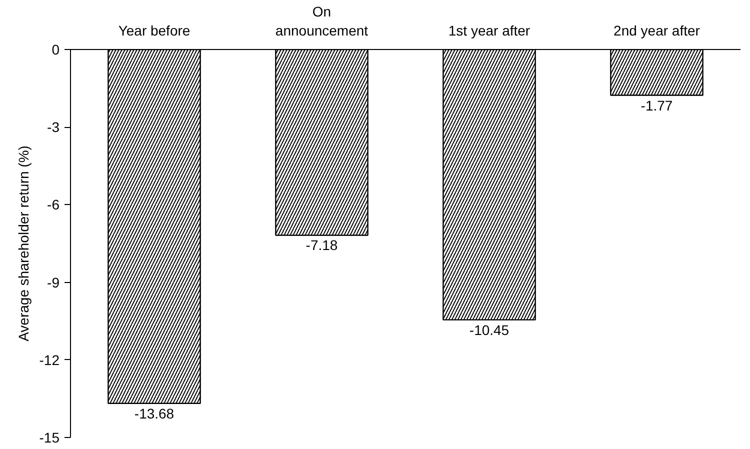  Describe the element at coordinates (489, 30) in the screenshot. I see `x-tick-label: 1st year after` at that location.